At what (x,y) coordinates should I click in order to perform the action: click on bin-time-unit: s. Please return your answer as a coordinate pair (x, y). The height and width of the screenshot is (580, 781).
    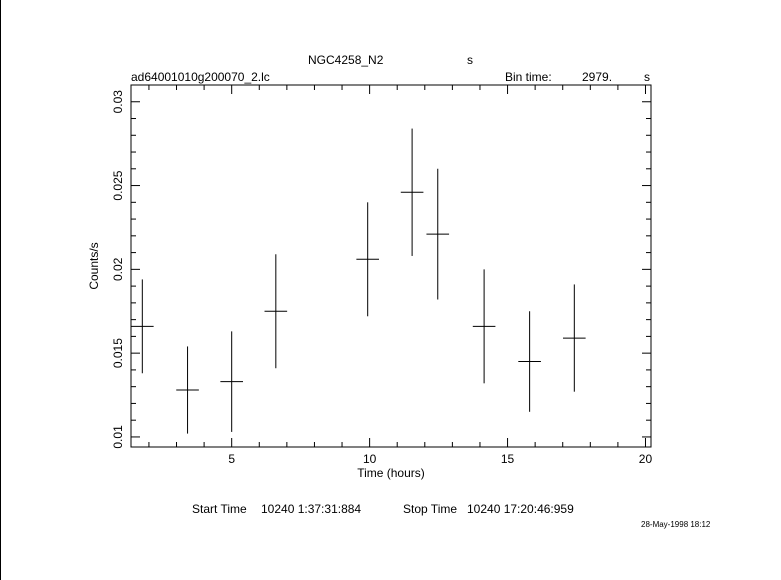
    Looking at the image, I should click on (647, 77).